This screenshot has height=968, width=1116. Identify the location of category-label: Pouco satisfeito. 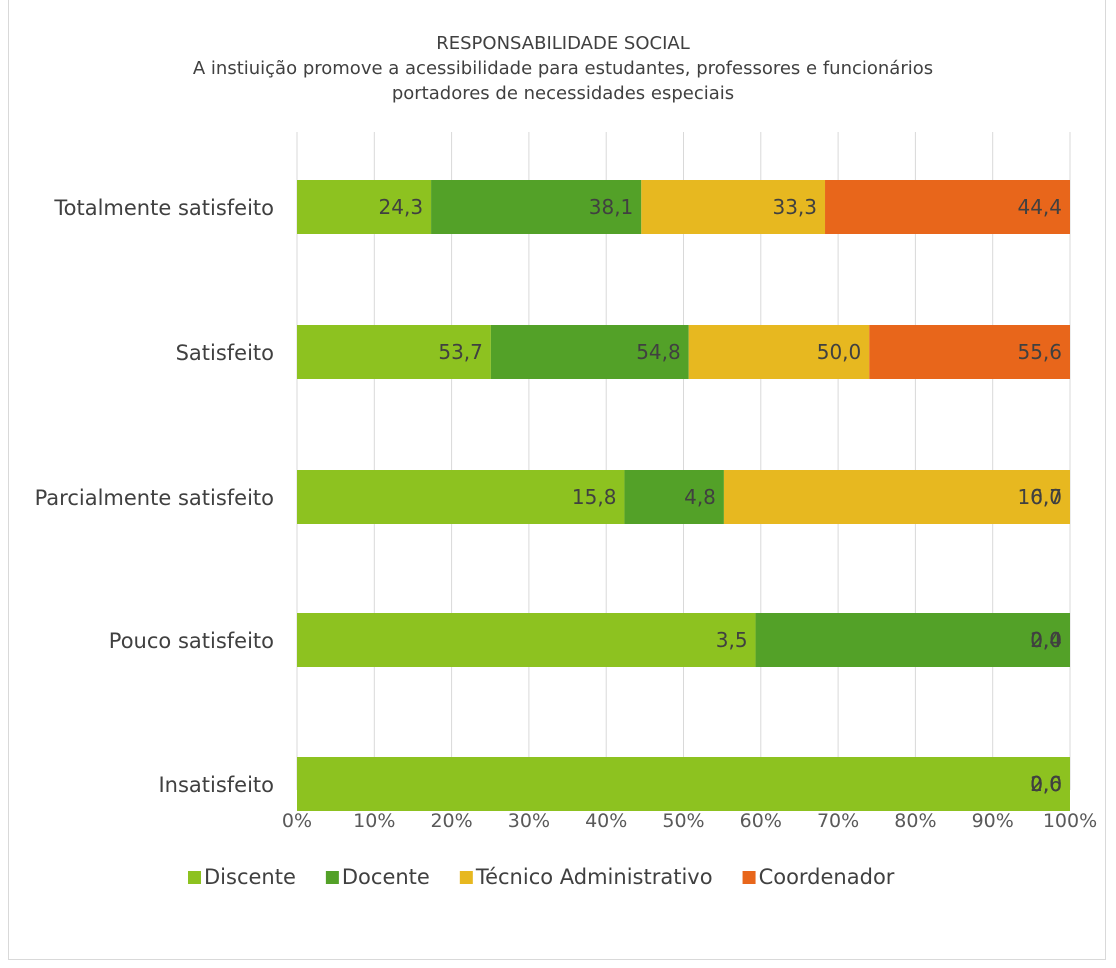
(191, 641).